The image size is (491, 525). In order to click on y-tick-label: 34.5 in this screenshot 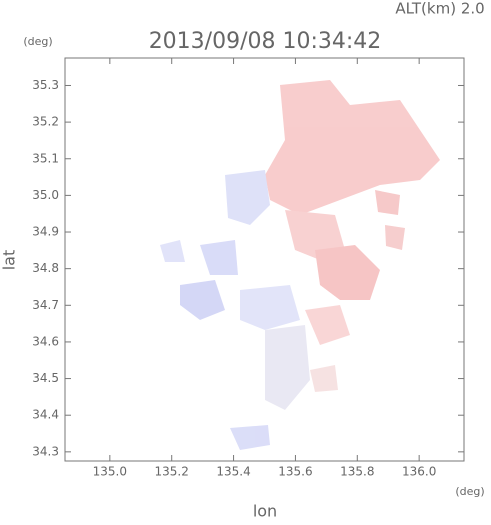, I will do `click(45, 378)`.